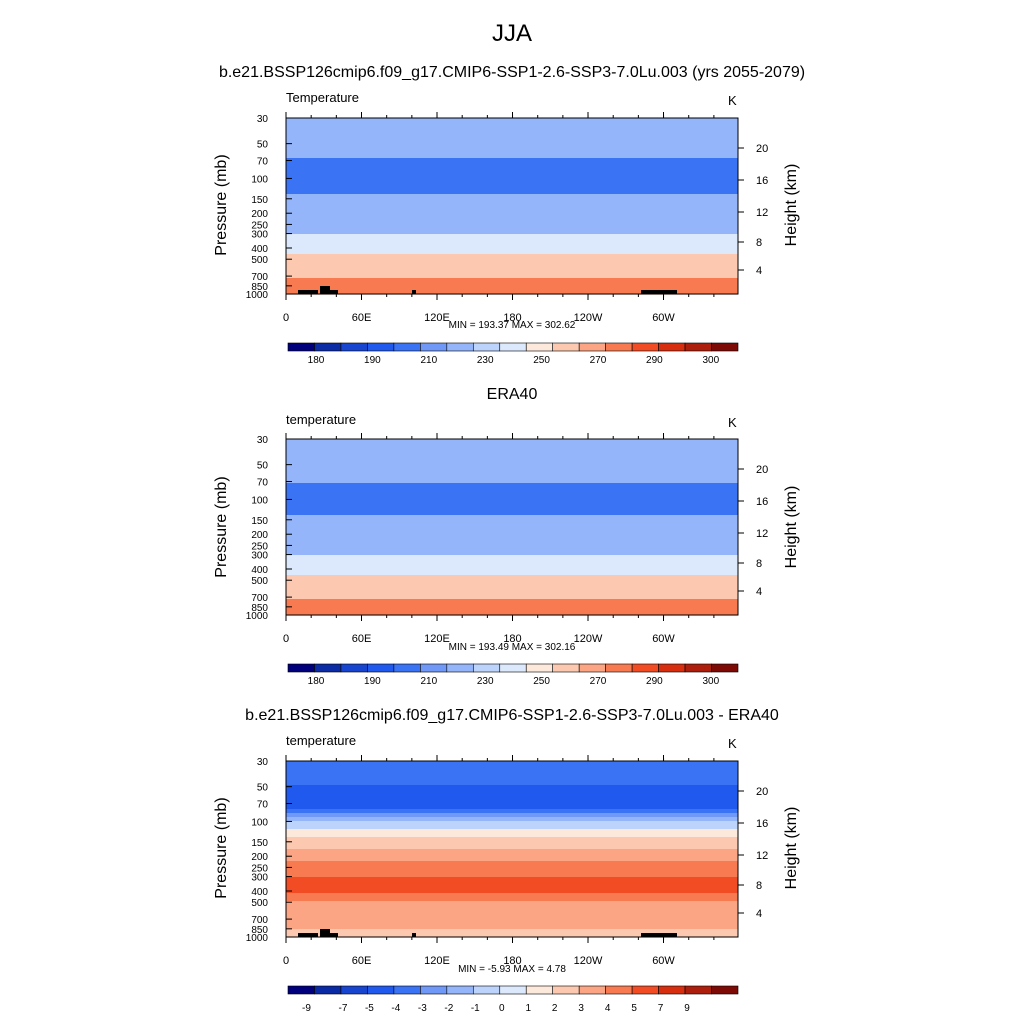  What do you see at coordinates (608, 1008) in the screenshot?
I see `colorbar-label: 4` at bounding box center [608, 1008].